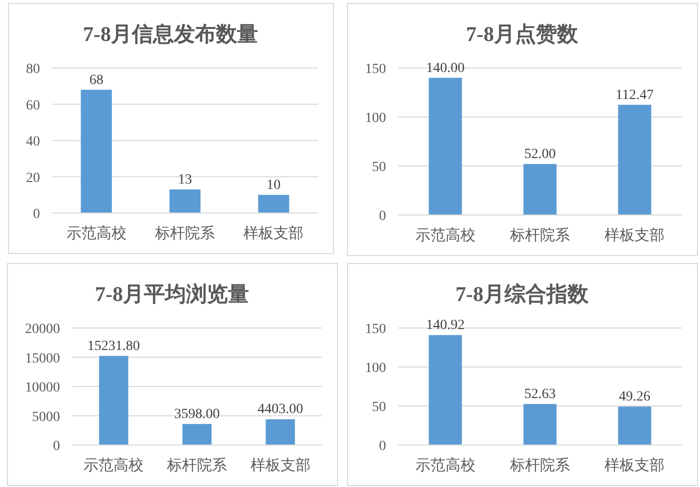 The image size is (700, 487). What do you see at coordinates (540, 154) in the screenshot?
I see `data-label: 52.00` at bounding box center [540, 154].